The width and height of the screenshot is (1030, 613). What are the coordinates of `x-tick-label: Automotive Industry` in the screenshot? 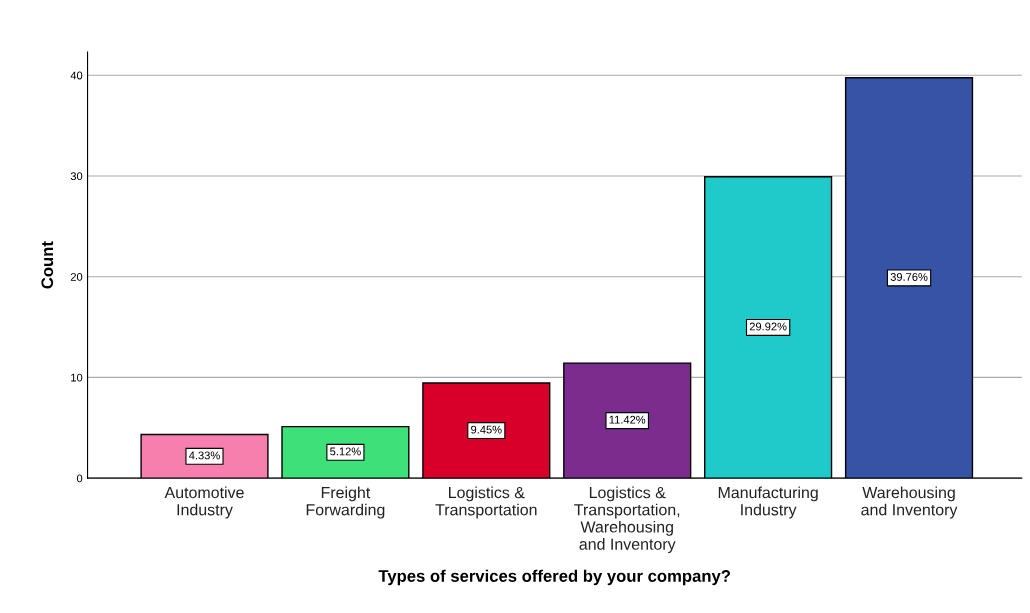 It's located at (204, 502).